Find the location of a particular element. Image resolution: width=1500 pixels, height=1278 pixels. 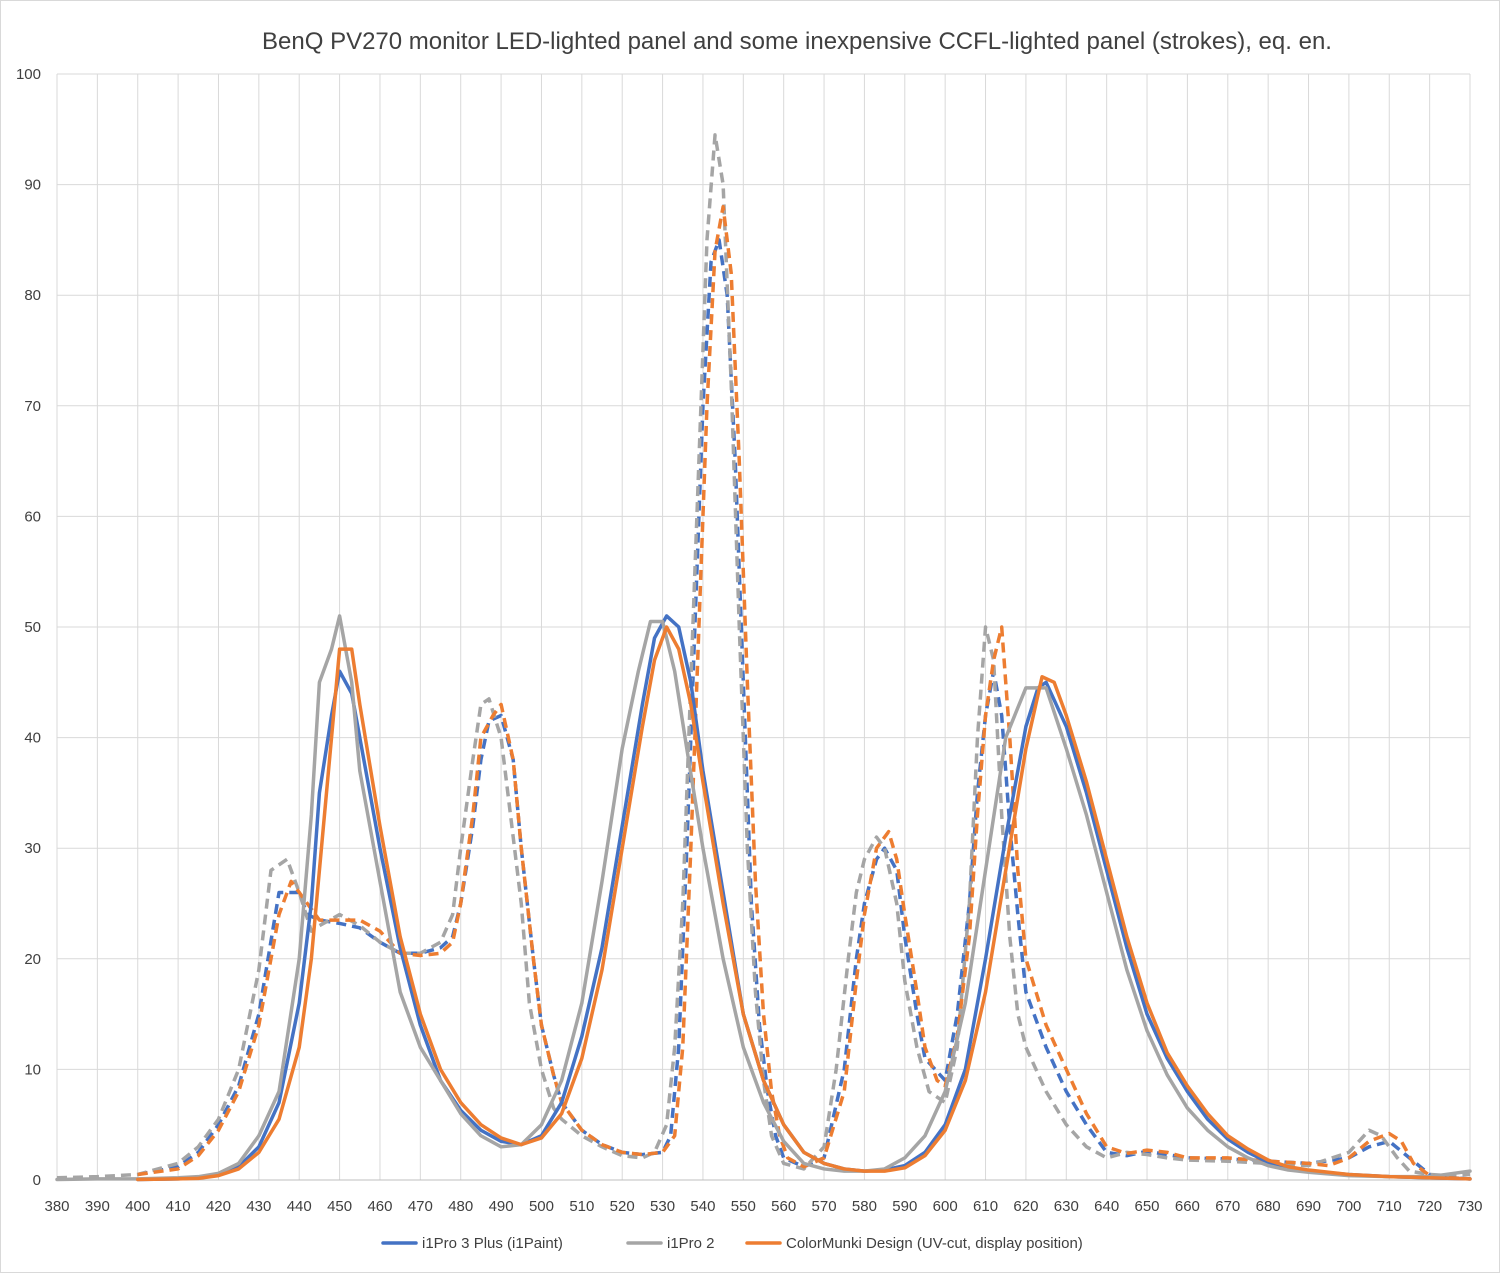

x-tick-label: 500 is located at coordinates (541, 1206).